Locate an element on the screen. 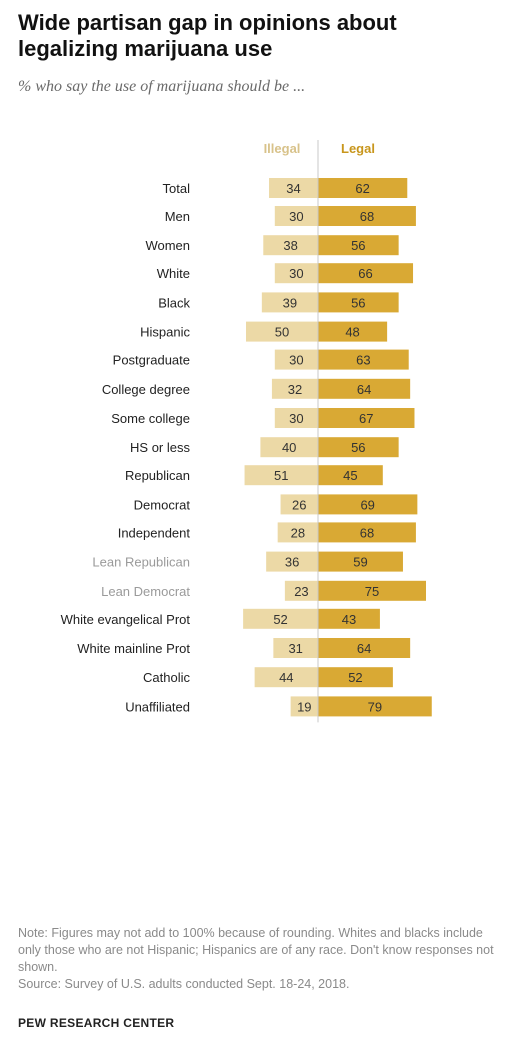 This screenshot has height=1048, width=510. bar-illegal-hs-or-less is located at coordinates (289, 447).